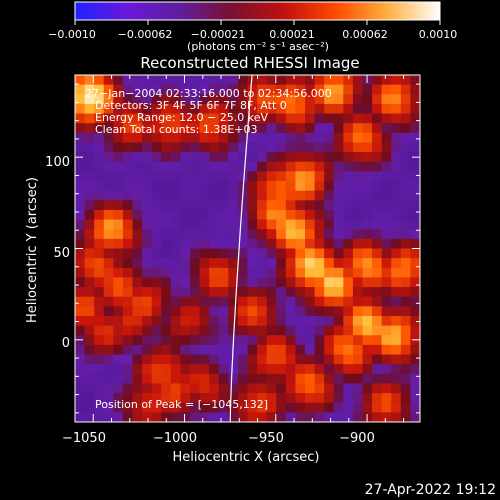 The height and width of the screenshot is (500, 500). I want to click on y-tick-label: 100, so click(57, 162).